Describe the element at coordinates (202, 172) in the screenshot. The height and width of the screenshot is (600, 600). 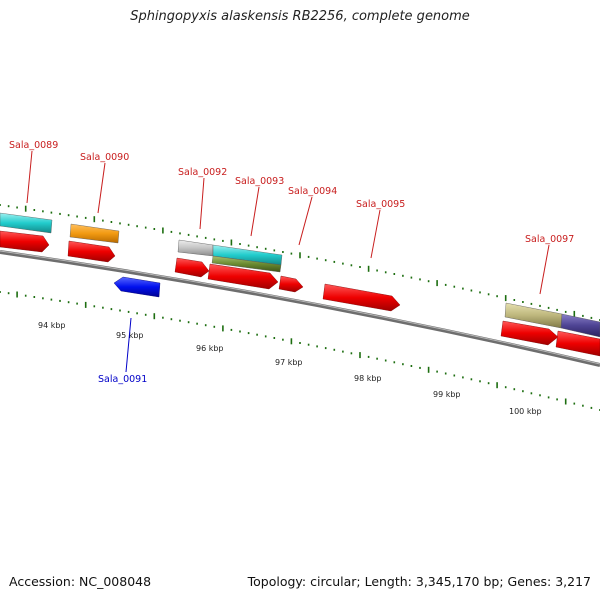
I see `gene-label-sala-0092: Sala_0092` at that location.